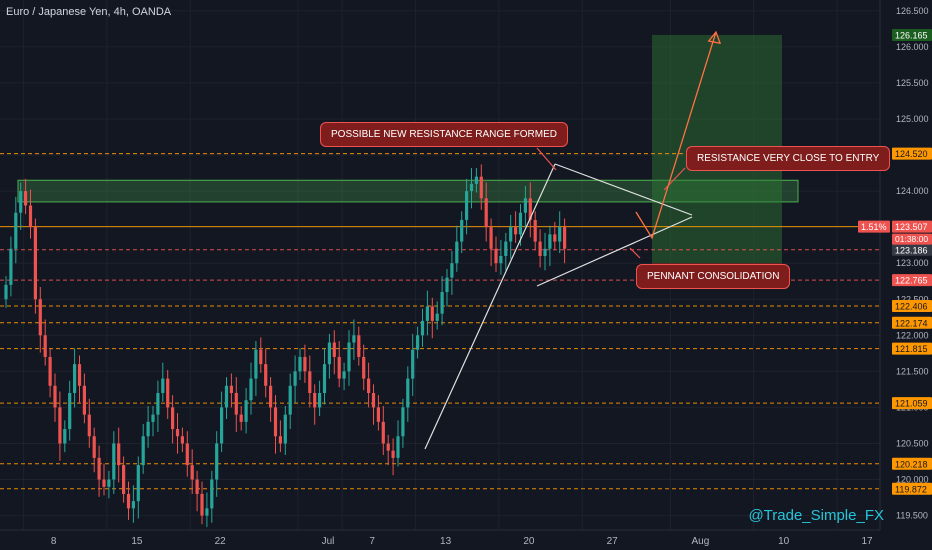 This screenshot has height=550, width=932. I want to click on price-label-value: 126.165, so click(911, 35).